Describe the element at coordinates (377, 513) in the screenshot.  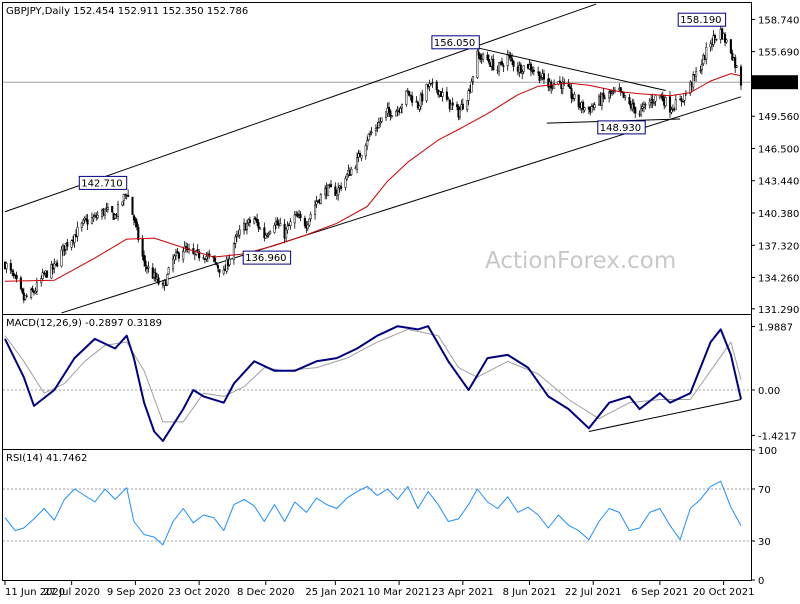
I see `rsi-plot` at that location.